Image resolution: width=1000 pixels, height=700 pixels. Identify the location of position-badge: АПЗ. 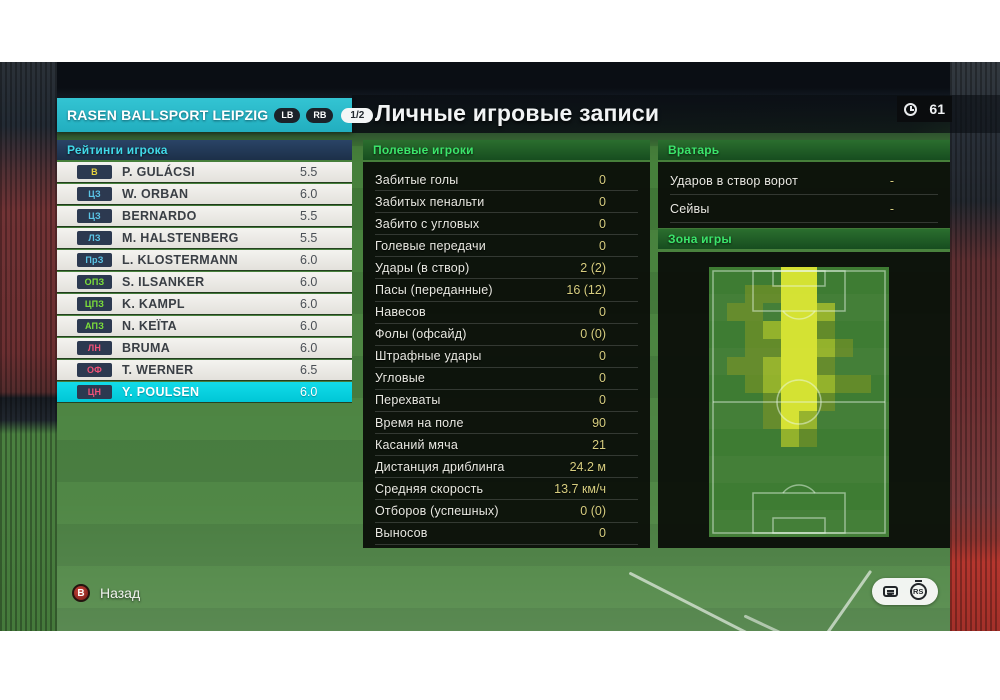
(94, 326).